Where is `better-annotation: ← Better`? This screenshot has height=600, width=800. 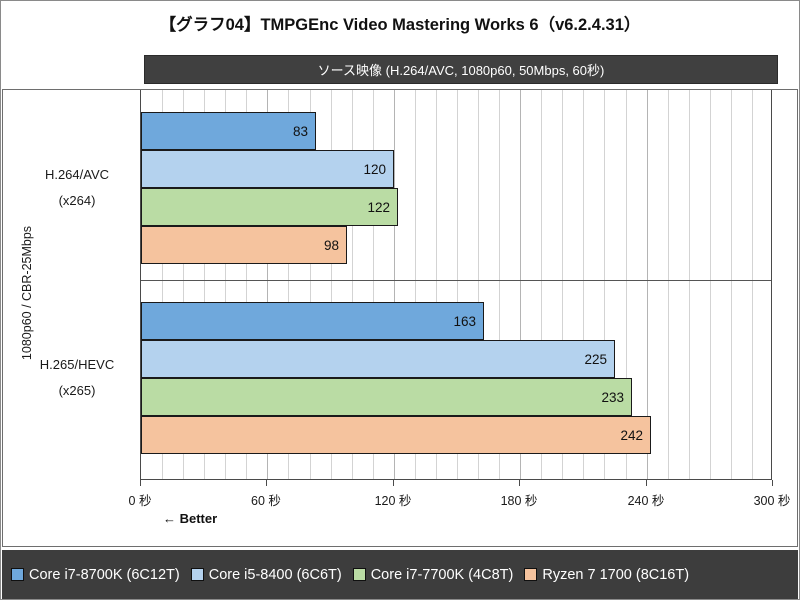
better-annotation: ← Better is located at coordinates (190, 518).